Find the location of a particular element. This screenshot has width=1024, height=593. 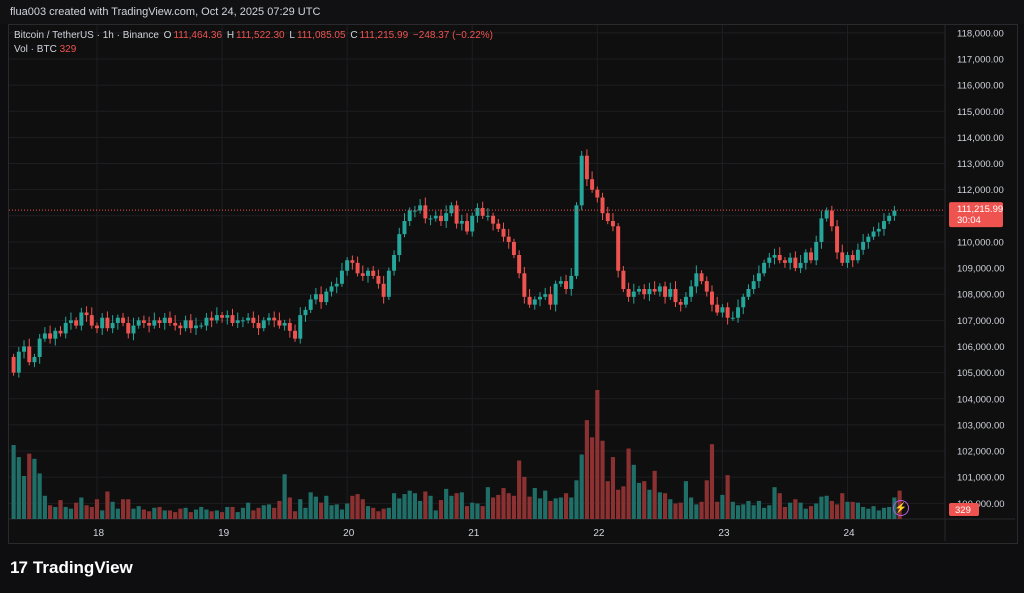

price-tag-countdown: 30:04 is located at coordinates (969, 220).